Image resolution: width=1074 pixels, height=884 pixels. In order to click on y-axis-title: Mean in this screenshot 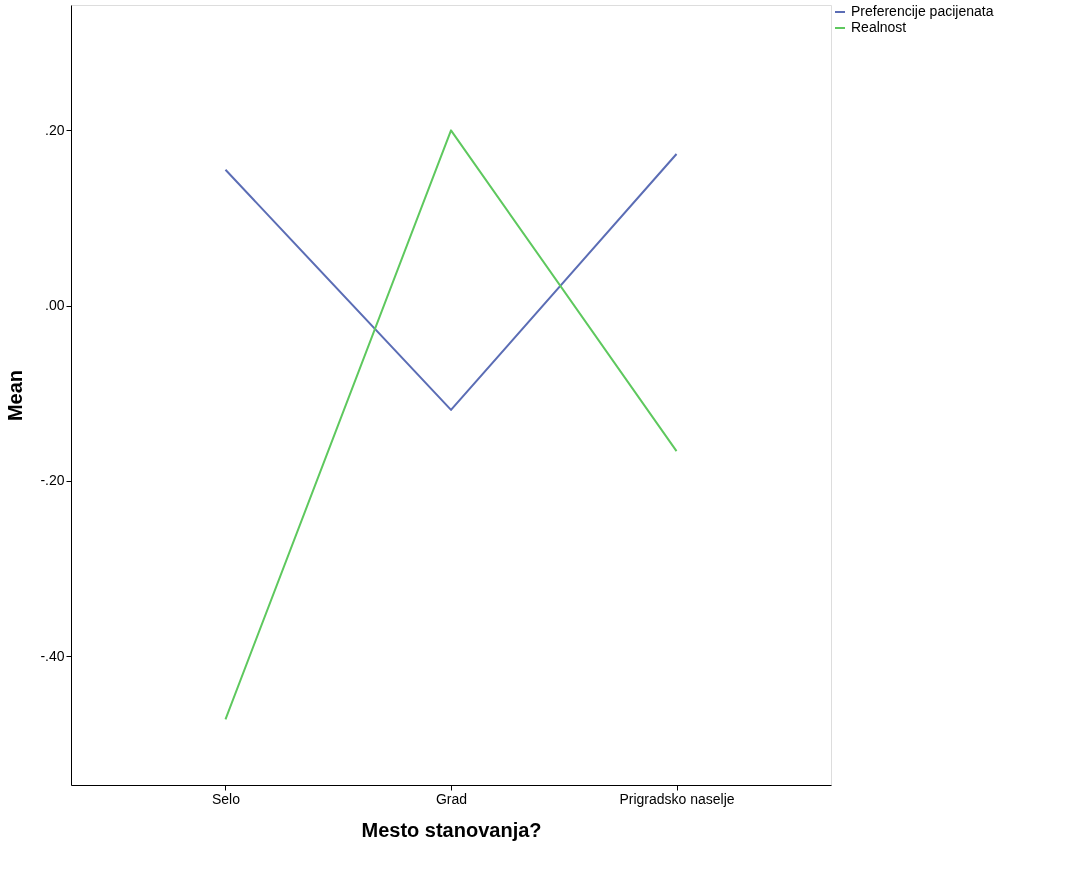, I will do `click(15, 395)`.